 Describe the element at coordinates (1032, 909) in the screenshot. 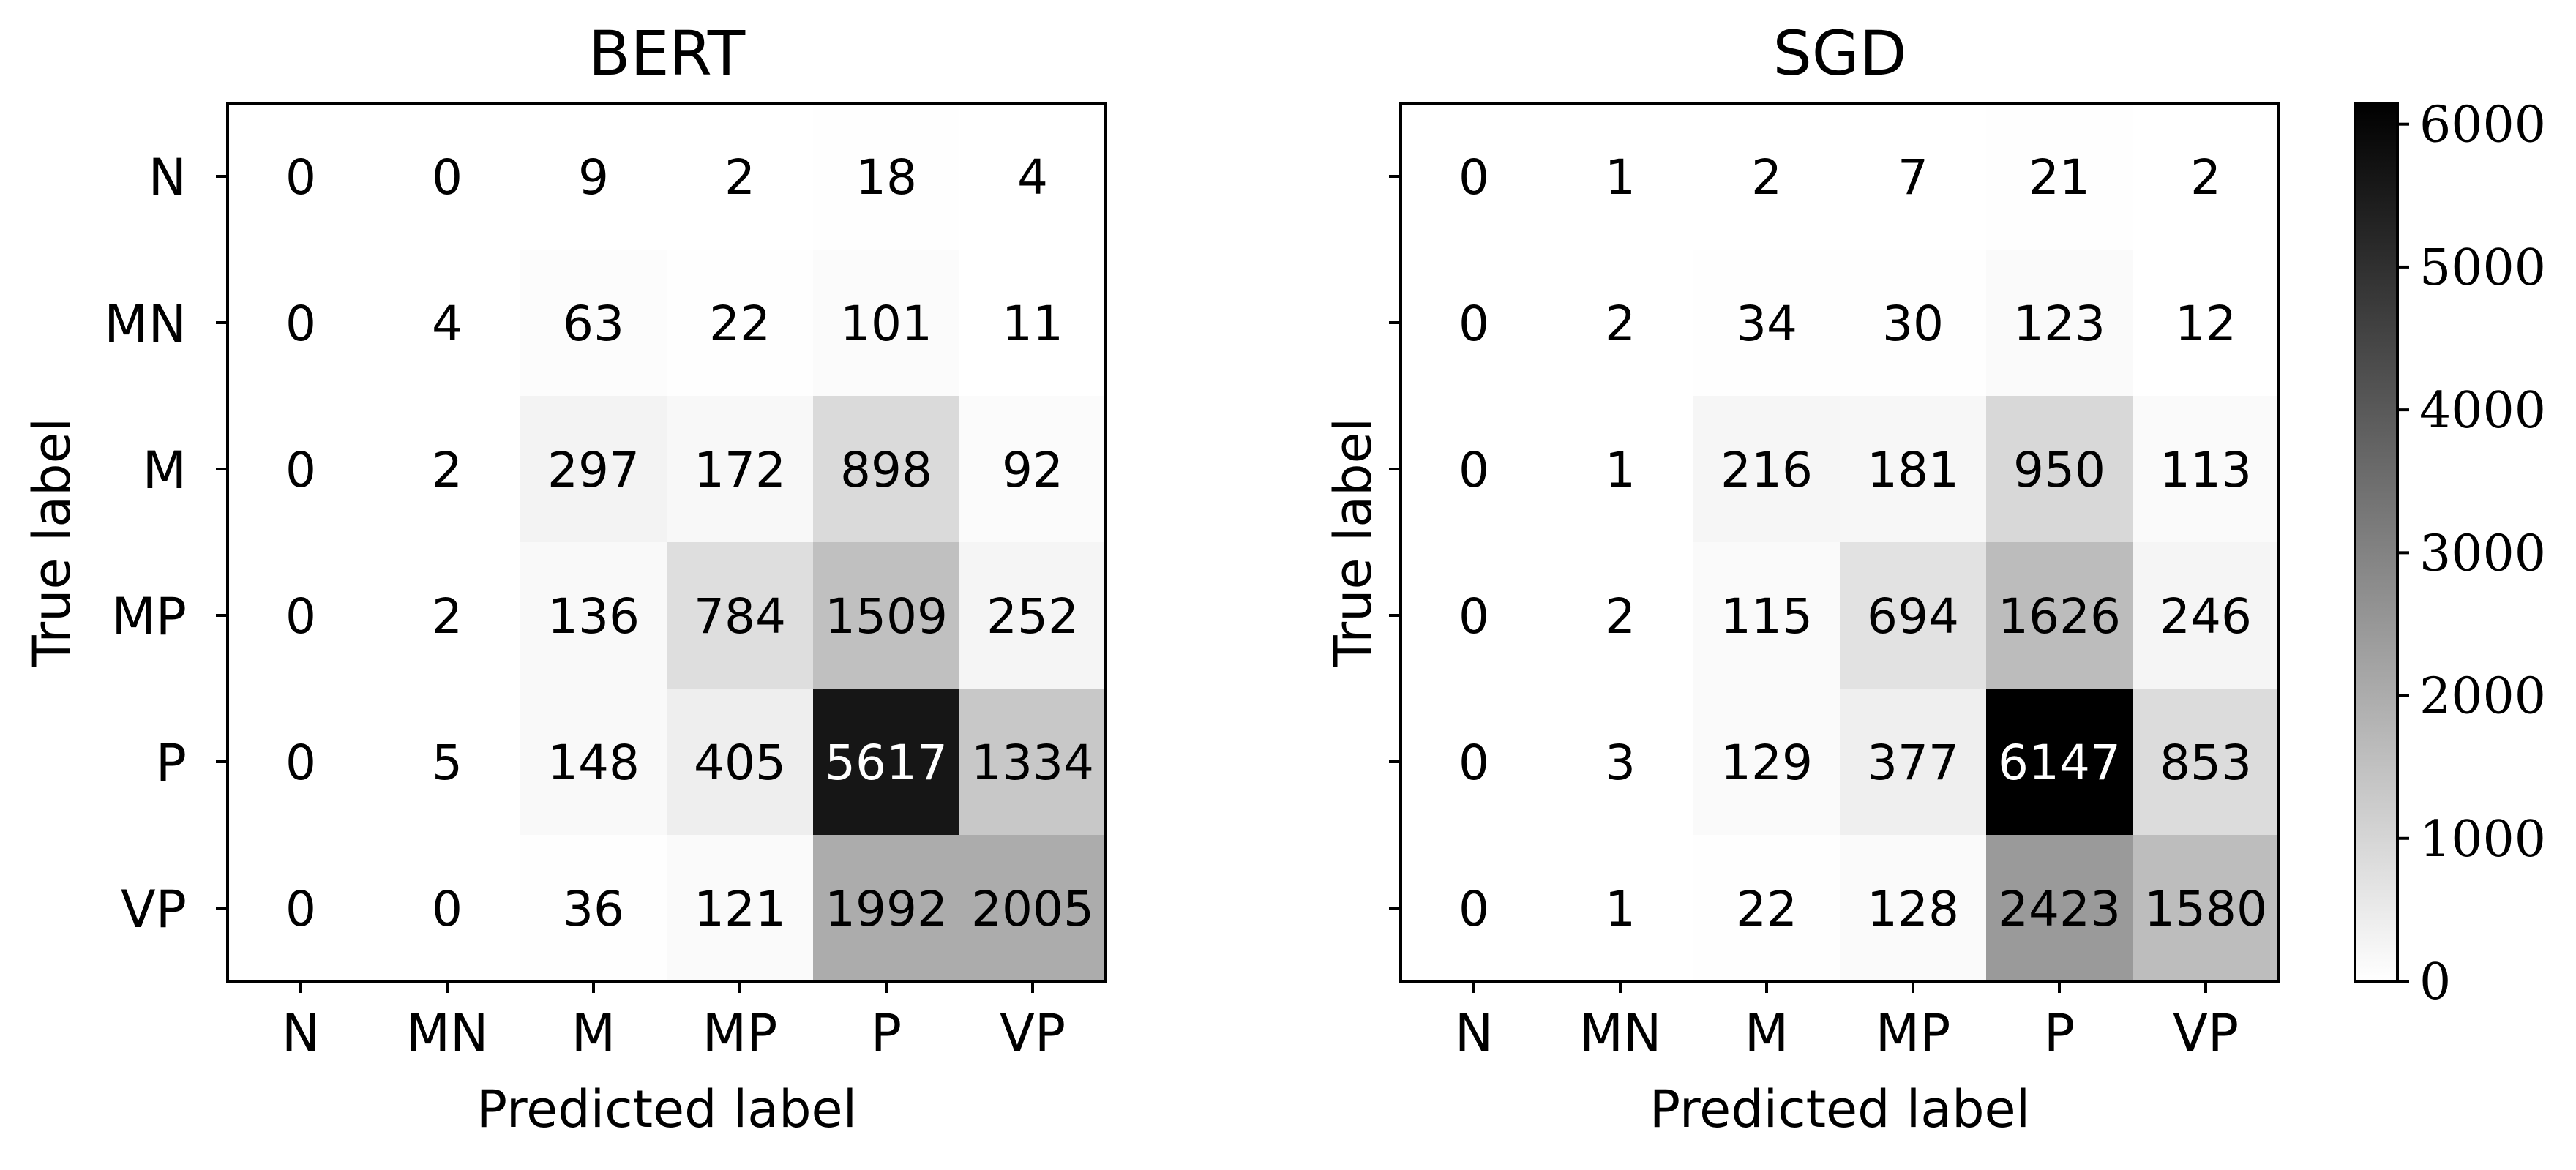

I see `cell-value-label: 2005` at that location.